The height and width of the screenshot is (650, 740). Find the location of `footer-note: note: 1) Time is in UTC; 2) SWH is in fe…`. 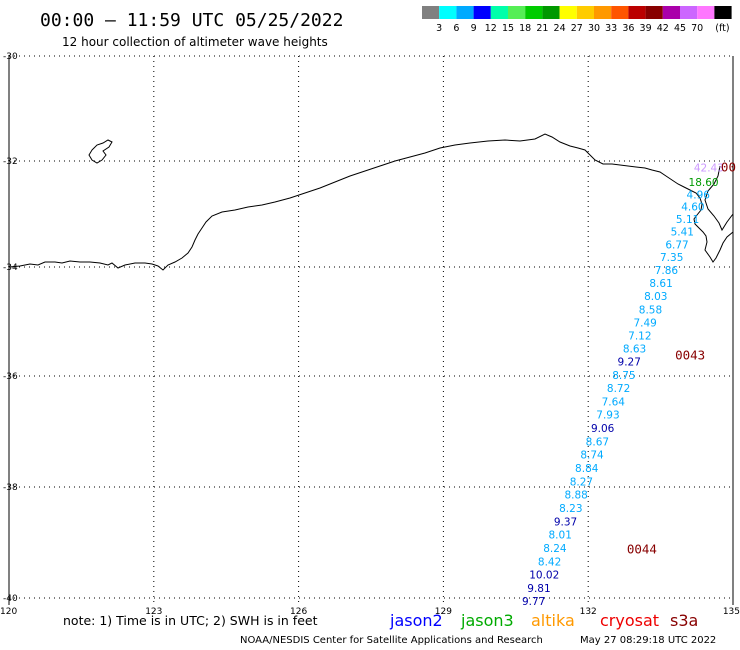

footer-note: note: 1) Time is in UTC; 2) SWH is in fe… is located at coordinates (190, 620).